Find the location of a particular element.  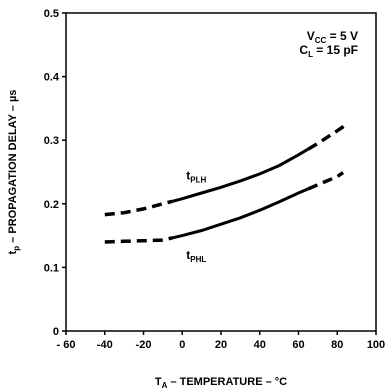

series-label-tphl: tPHL is located at coordinates (196, 256).